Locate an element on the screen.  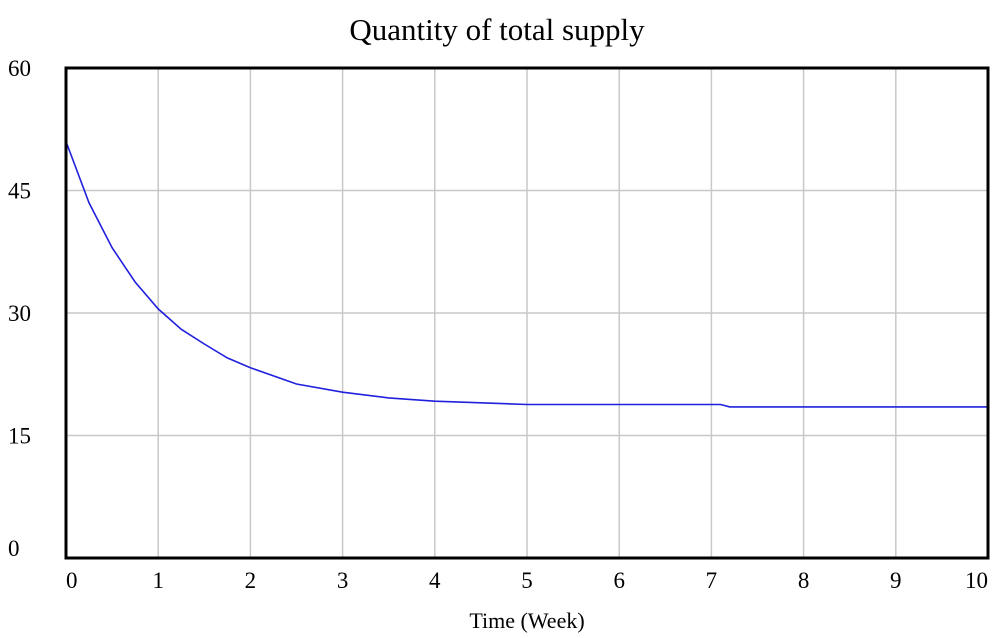
x-tick-label: 1 is located at coordinates (158, 580).